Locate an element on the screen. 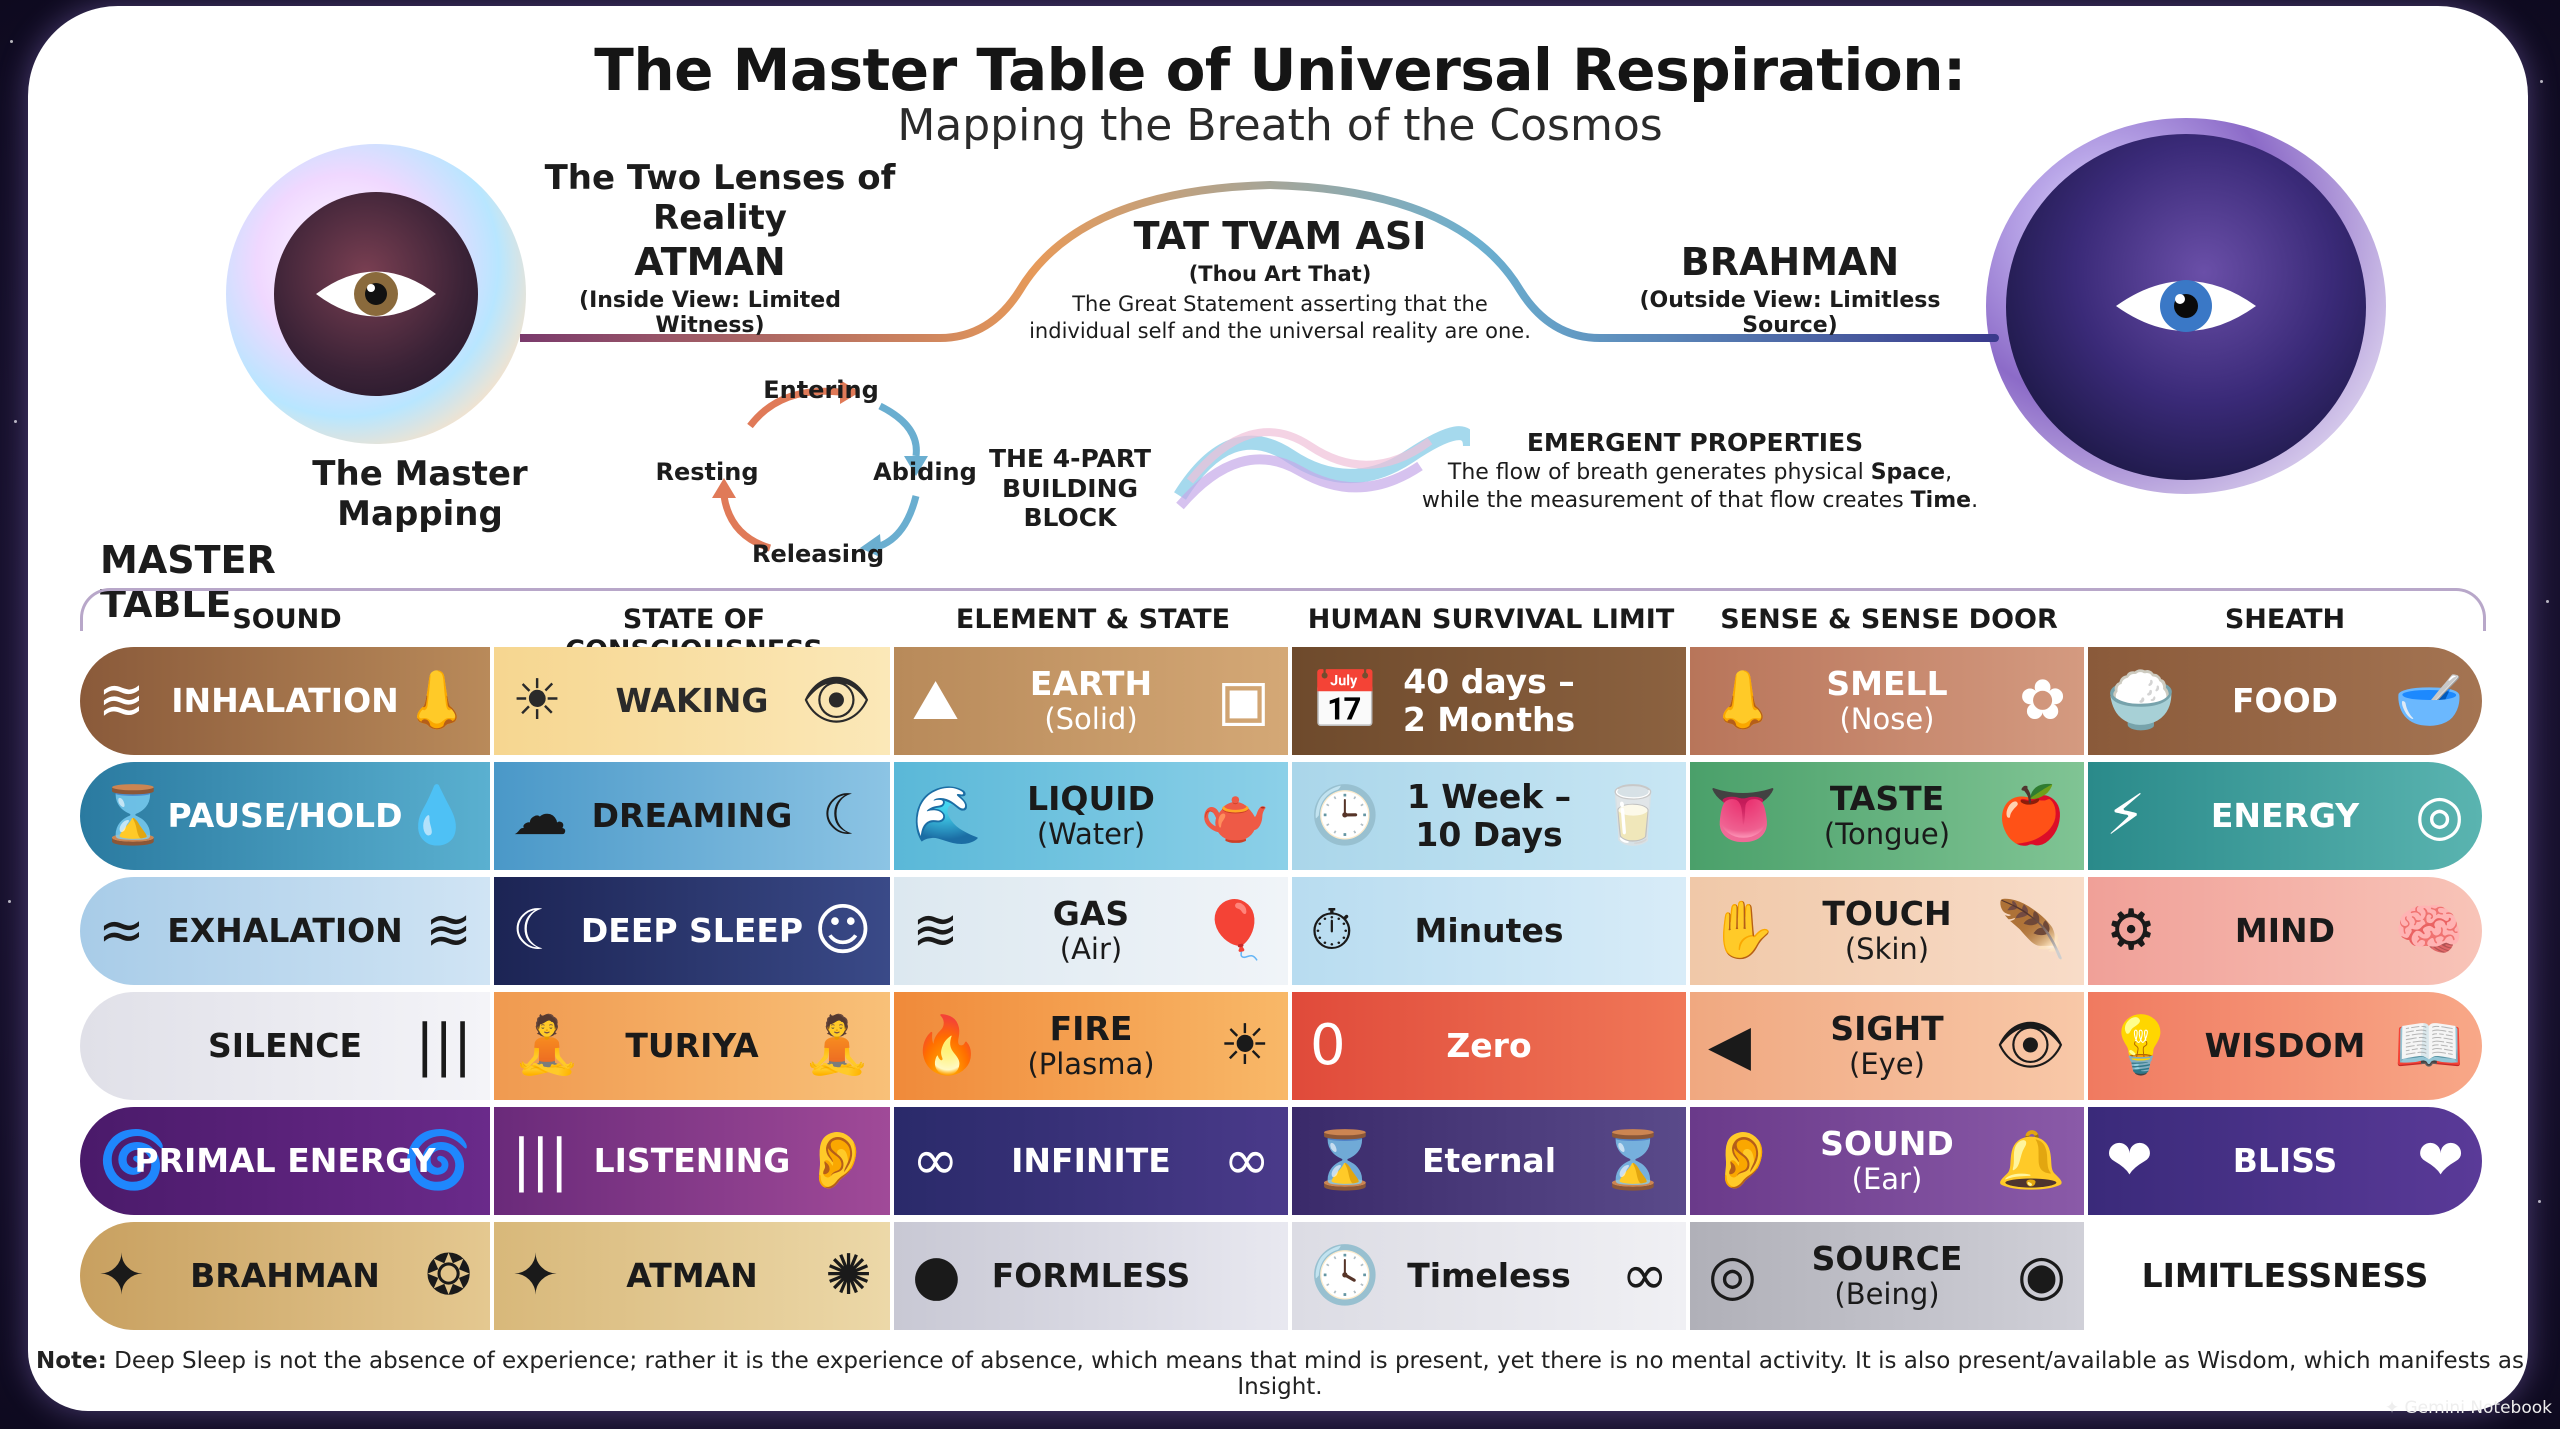 Image resolution: width=2560 pixels, height=1429 pixels. table-cell-survival-4: 0 Zero is located at coordinates (1489, 1046).